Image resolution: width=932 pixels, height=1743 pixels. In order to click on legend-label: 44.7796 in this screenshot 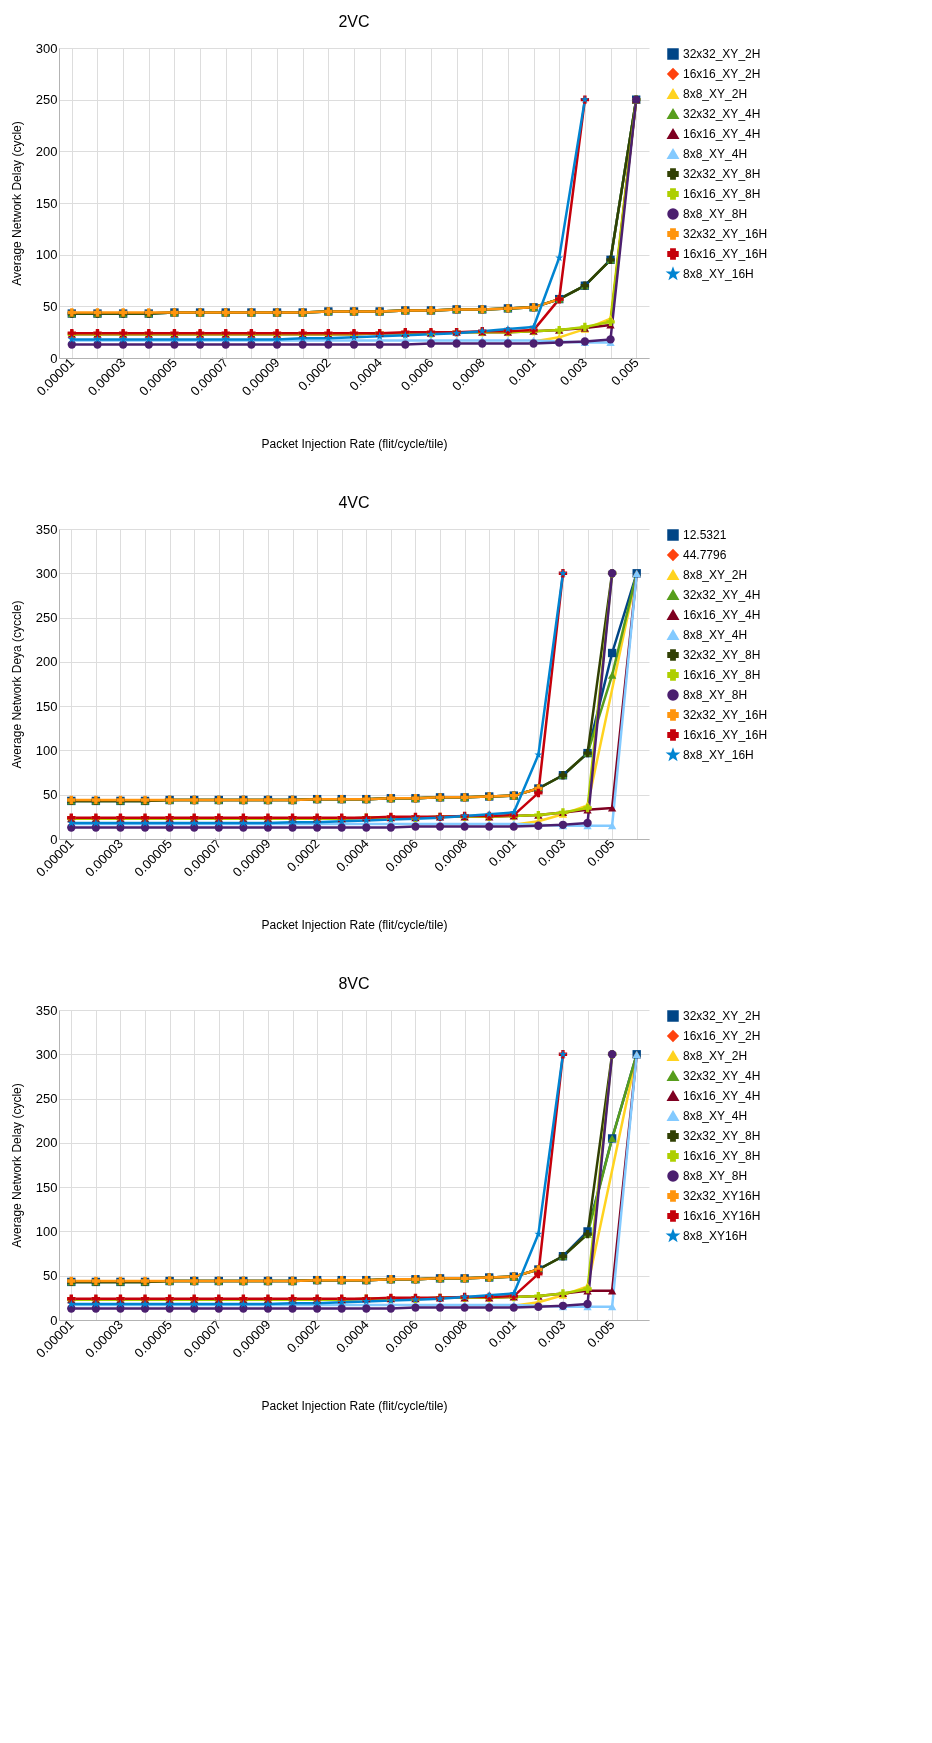, I will do `click(705, 555)`.